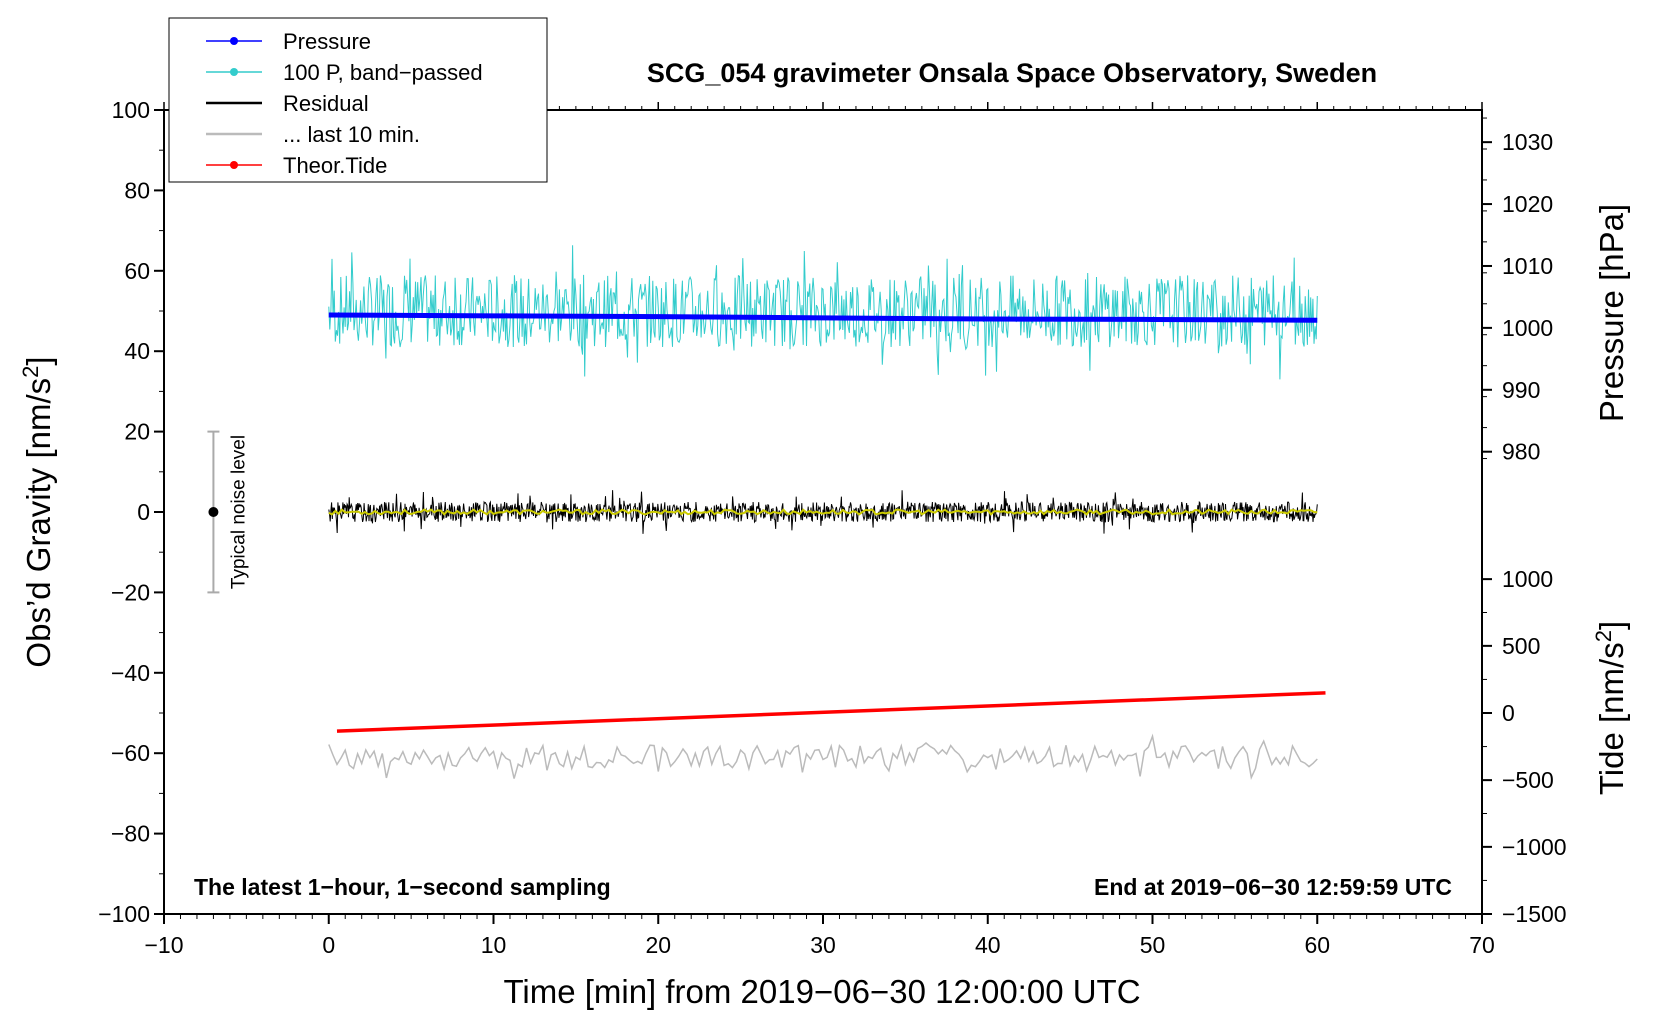  Describe the element at coordinates (1482, 945) in the screenshot. I see `x-tick-label: 70` at that location.